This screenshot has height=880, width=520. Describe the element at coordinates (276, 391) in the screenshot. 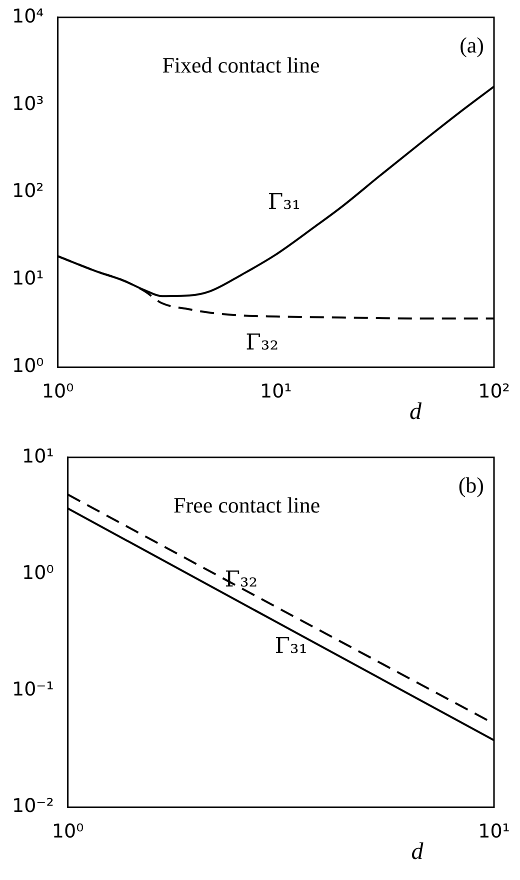

I see `x-tick-label: 10¹` at that location.